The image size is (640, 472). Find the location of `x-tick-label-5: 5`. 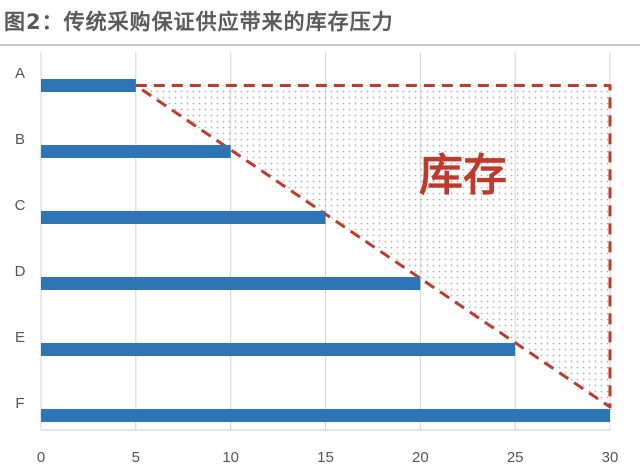

x-tick-label-5: 5 is located at coordinates (136, 457).